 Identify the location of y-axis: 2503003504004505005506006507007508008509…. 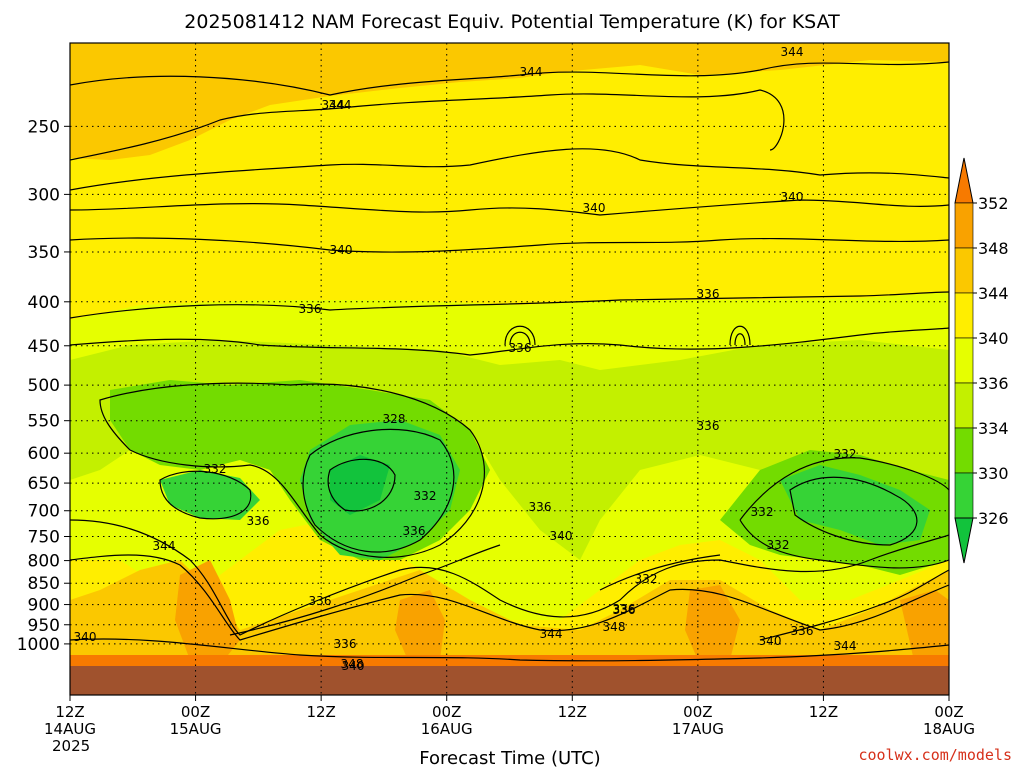
(43, 386).